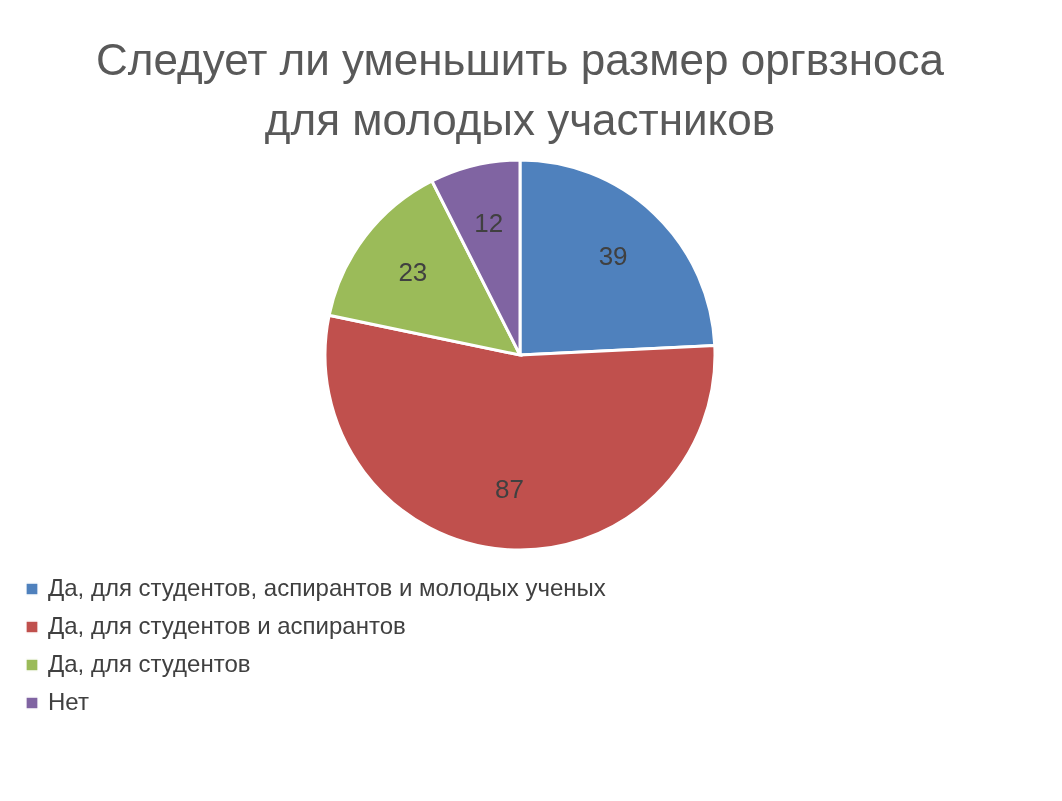  Describe the element at coordinates (413, 271) in the screenshot. I see `data-label: 23` at that location.